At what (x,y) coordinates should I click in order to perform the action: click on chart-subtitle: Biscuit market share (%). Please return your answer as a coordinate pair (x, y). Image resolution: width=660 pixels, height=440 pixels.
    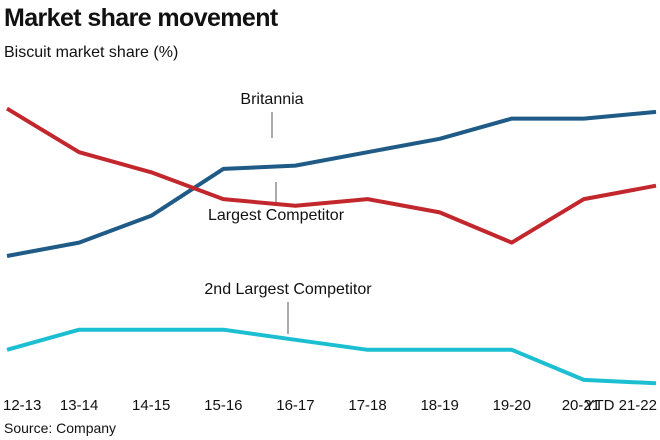
    Looking at the image, I should click on (91, 52).